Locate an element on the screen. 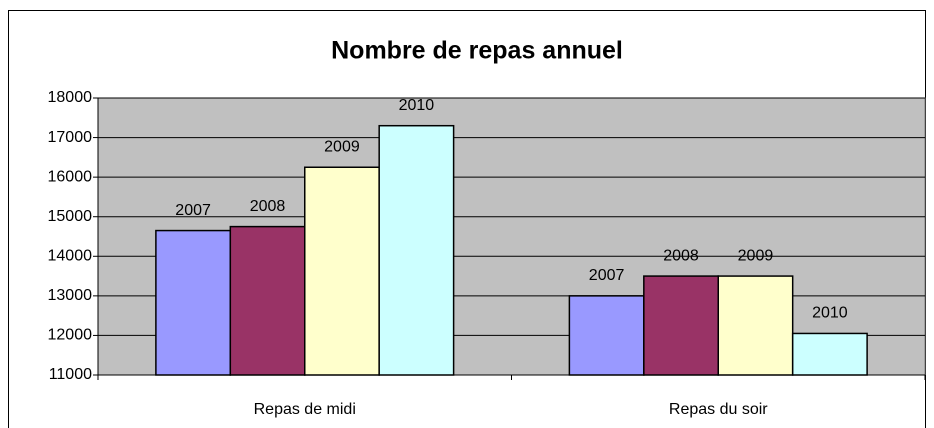  y-tick-label: 11000 is located at coordinates (70, 374).